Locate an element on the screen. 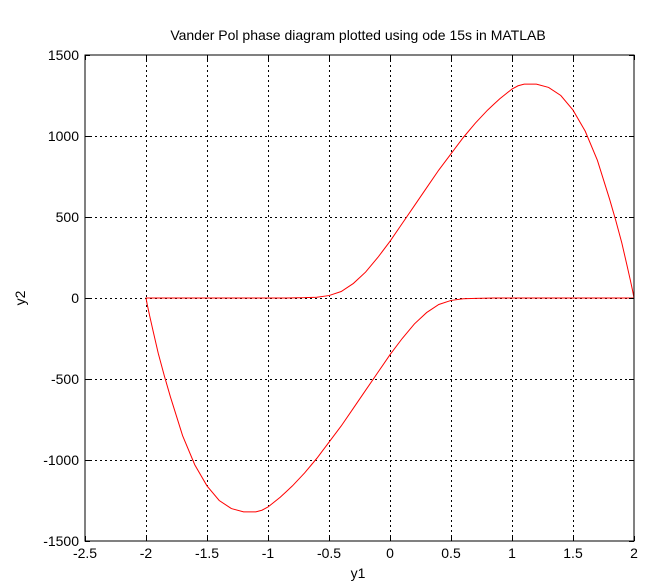 The height and width of the screenshot is (585, 649). y-tick-labels: -1500 -1000 -500 0 500 1000 1500 is located at coordinates (61, 298).